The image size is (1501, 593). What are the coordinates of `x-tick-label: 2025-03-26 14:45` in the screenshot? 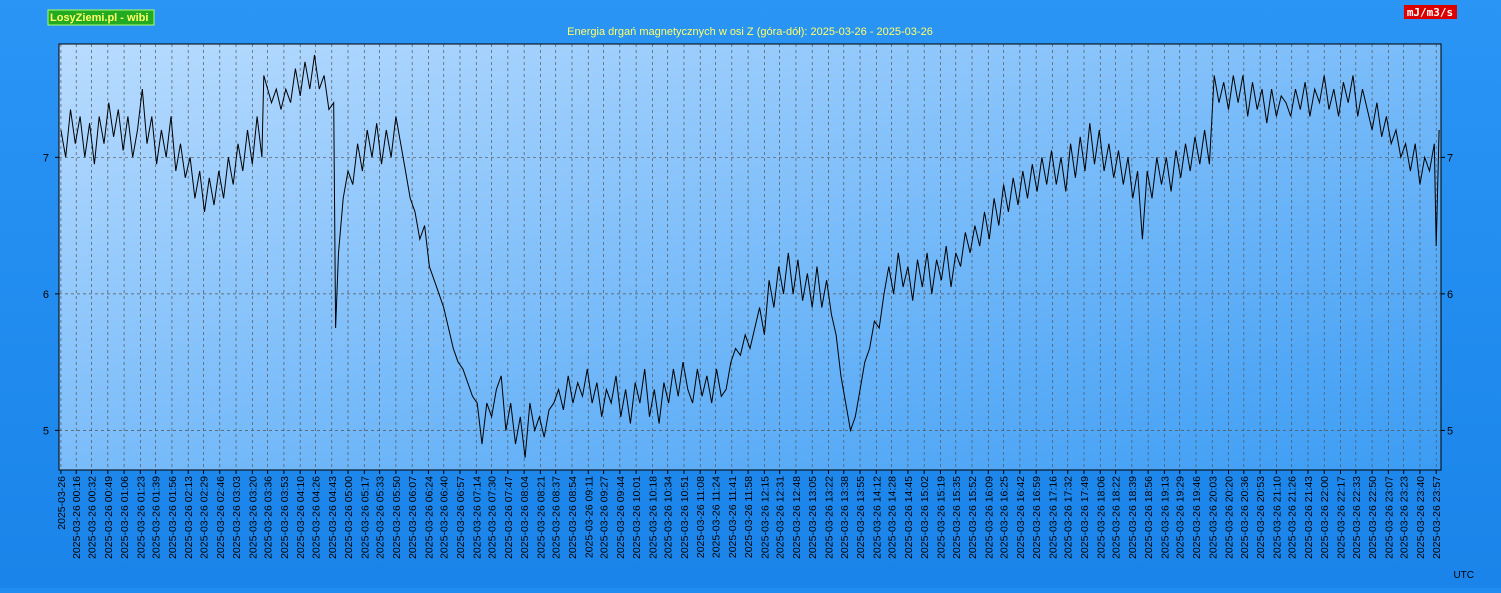 It's located at (909, 517).